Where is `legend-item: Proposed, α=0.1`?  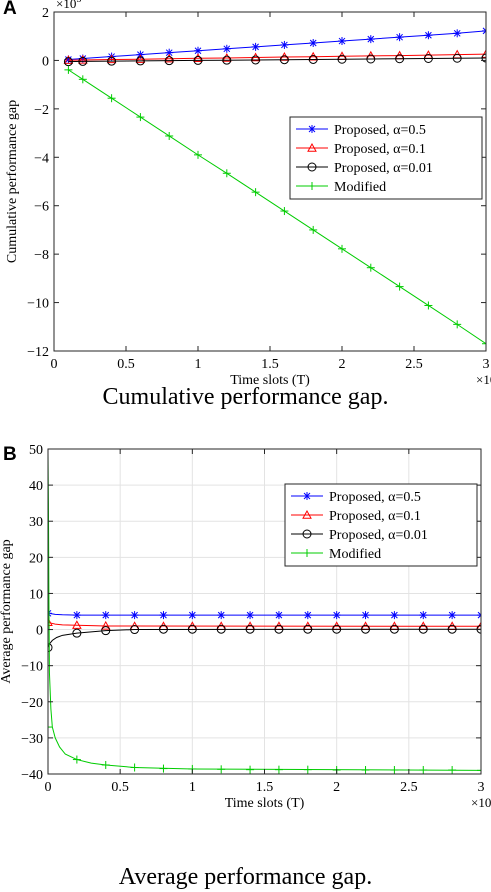
legend-item: Proposed, α=0.1 is located at coordinates (361, 149).